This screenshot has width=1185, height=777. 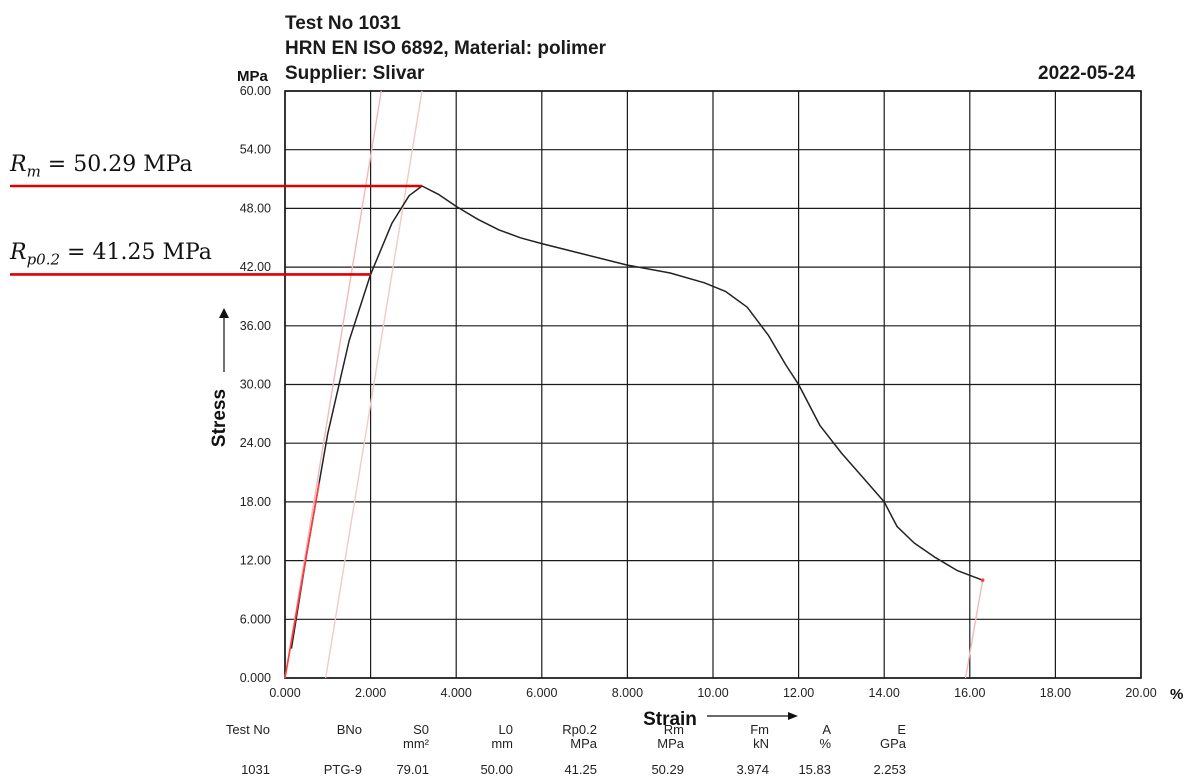 What do you see at coordinates (505, 729) in the screenshot?
I see `table-header: L0` at bounding box center [505, 729].